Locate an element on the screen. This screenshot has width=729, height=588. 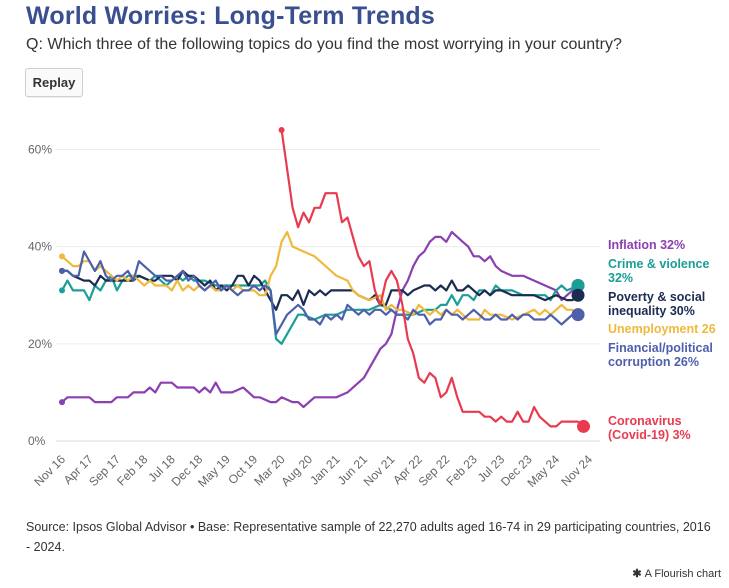
series-end-label: Crime & violence 32% is located at coordinates (658, 271).